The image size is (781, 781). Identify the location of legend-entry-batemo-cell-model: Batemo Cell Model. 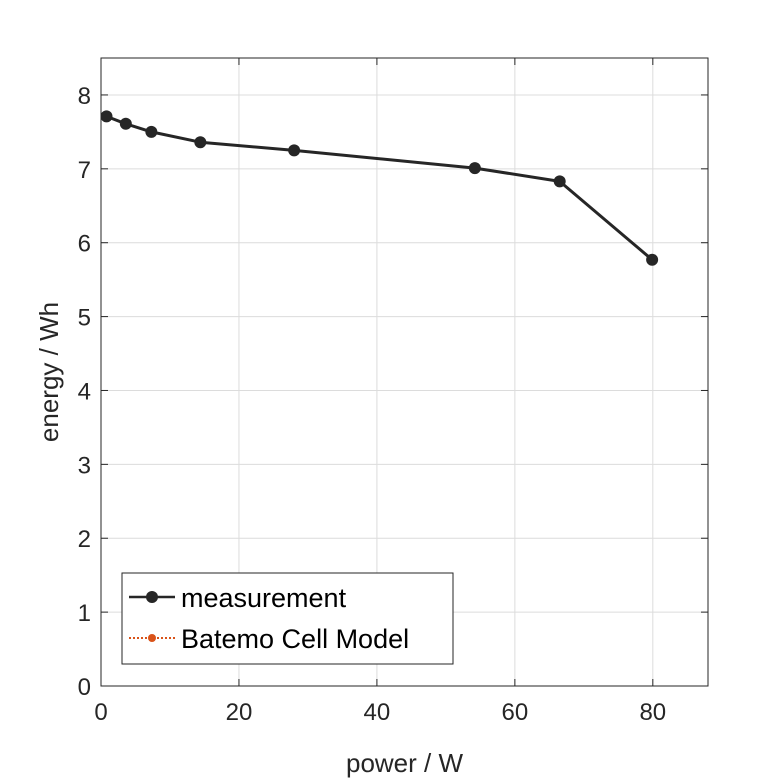
(269, 639).